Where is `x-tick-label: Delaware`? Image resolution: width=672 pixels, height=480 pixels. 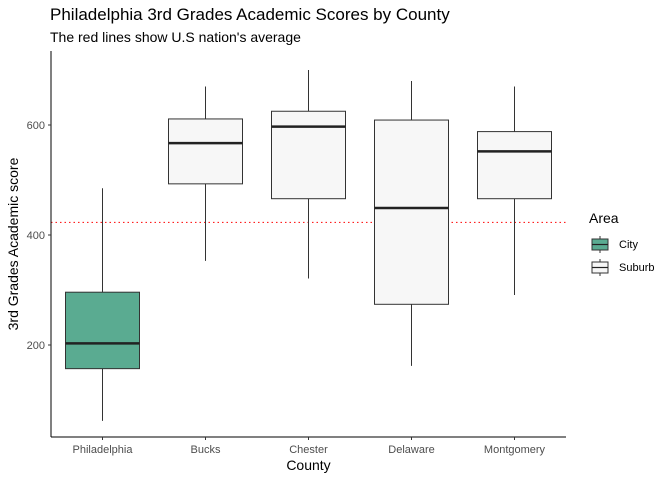 x-tick-label: Delaware is located at coordinates (411, 450).